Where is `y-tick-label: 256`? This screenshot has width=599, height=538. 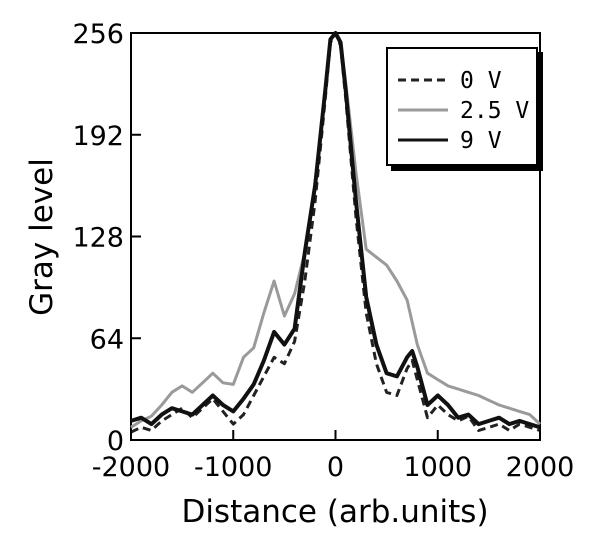
y-tick-label: 256 is located at coordinates (98, 34).